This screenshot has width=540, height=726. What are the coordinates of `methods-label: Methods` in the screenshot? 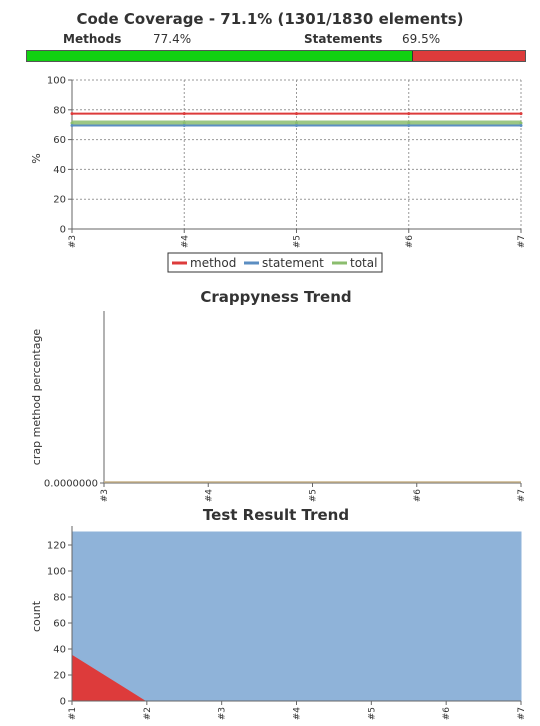 It's located at (92, 39).